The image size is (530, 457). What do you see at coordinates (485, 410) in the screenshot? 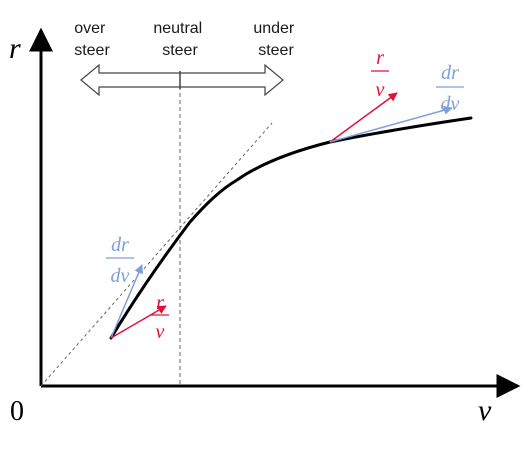
I see `x-axis-label: v` at bounding box center [485, 410].